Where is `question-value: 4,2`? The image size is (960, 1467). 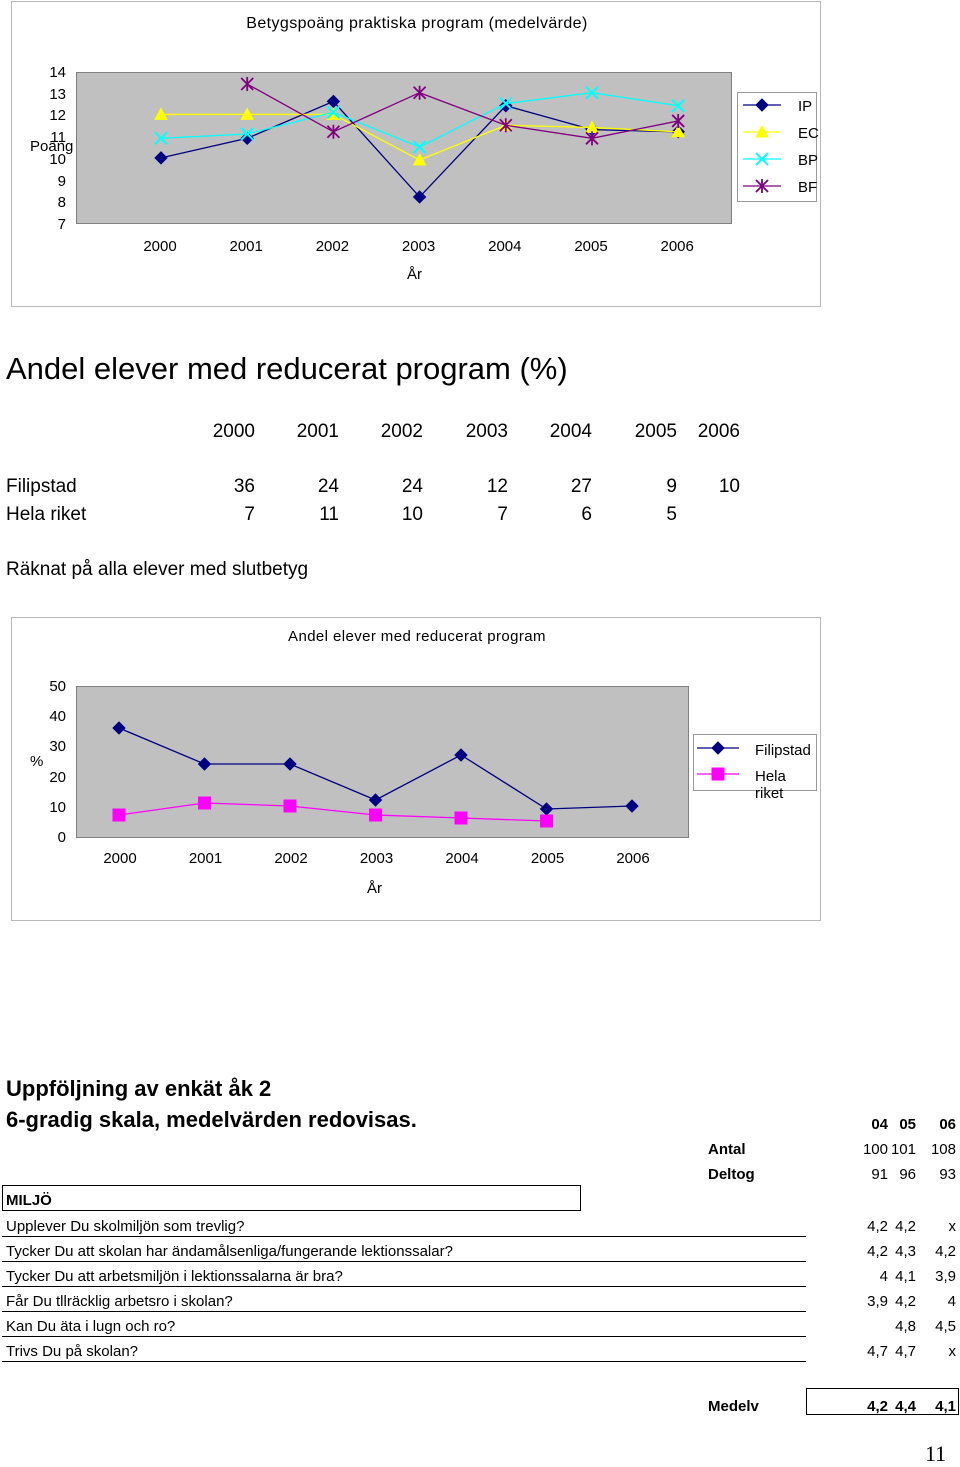 question-value: 4,2 is located at coordinates (877, 1251).